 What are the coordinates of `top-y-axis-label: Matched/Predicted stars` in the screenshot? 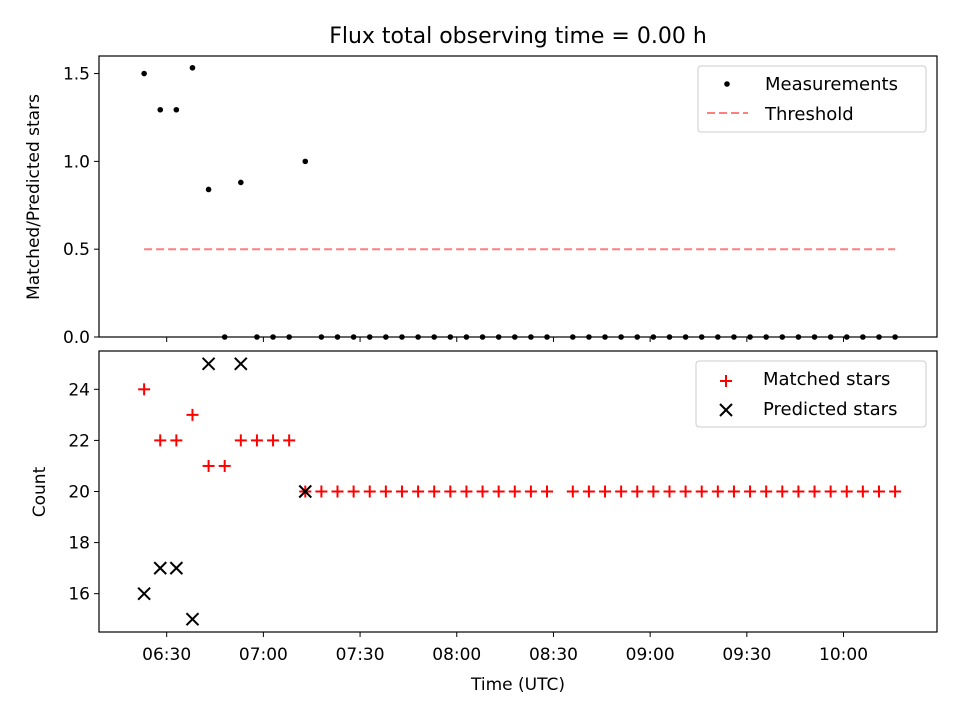 It's located at (34, 197).